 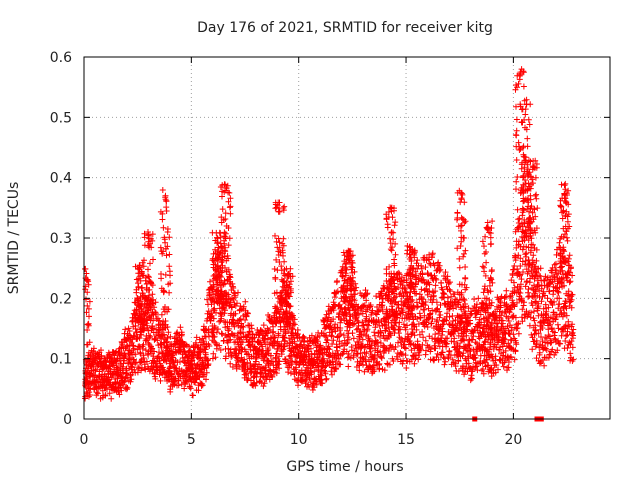 I want to click on y-tick-label: 0.4, so click(x=61, y=179).